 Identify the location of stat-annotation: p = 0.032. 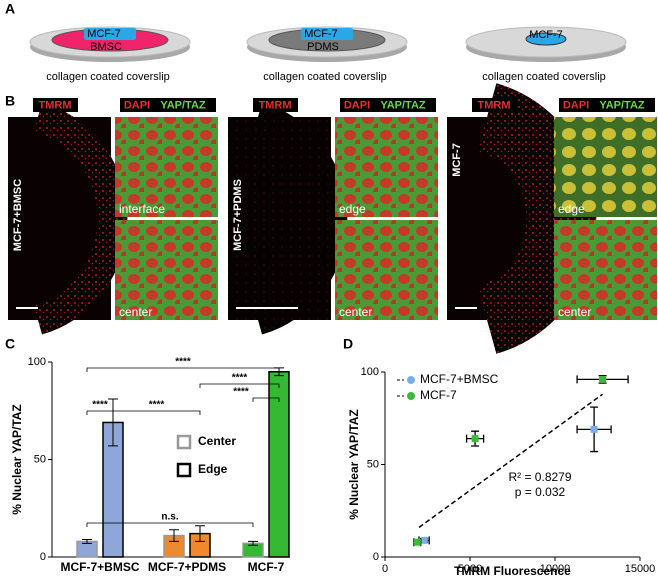
(540, 492).